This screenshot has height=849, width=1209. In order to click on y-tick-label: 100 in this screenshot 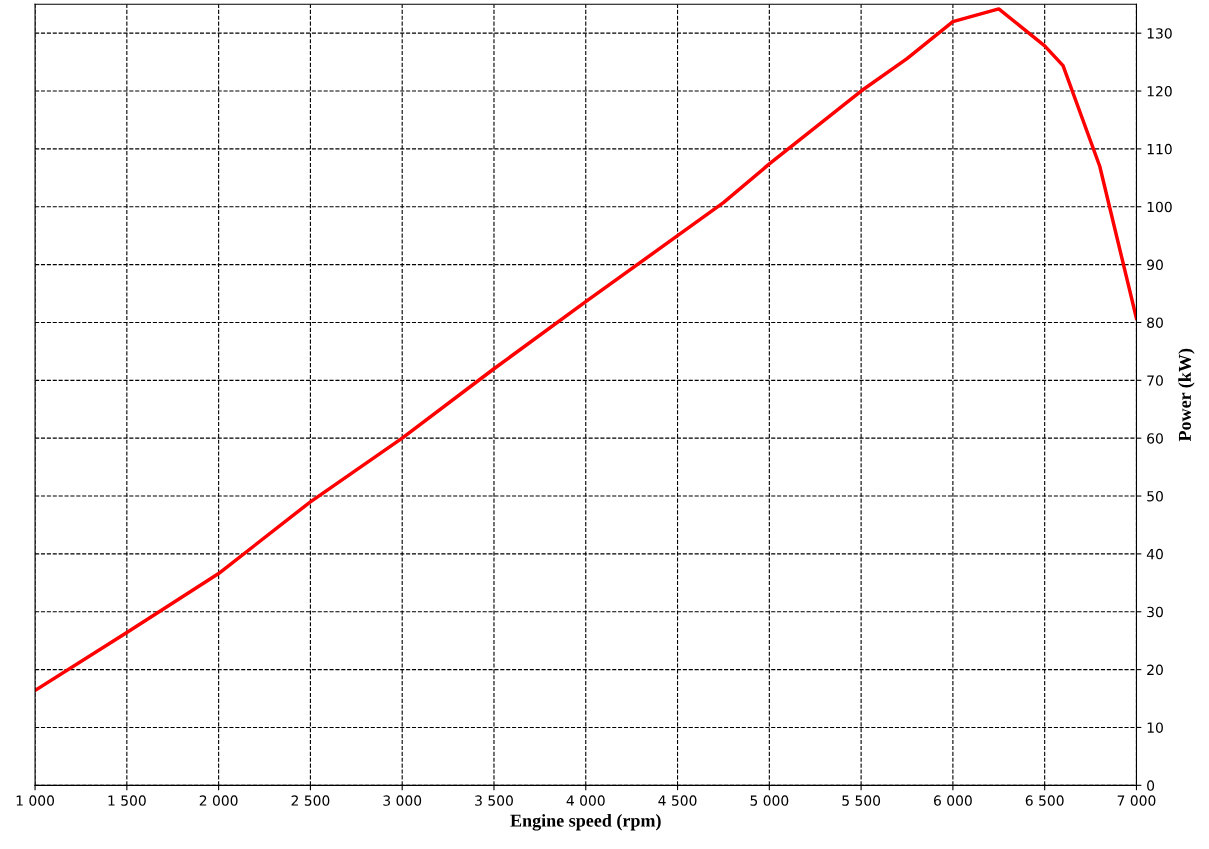, I will do `click(1159, 207)`.